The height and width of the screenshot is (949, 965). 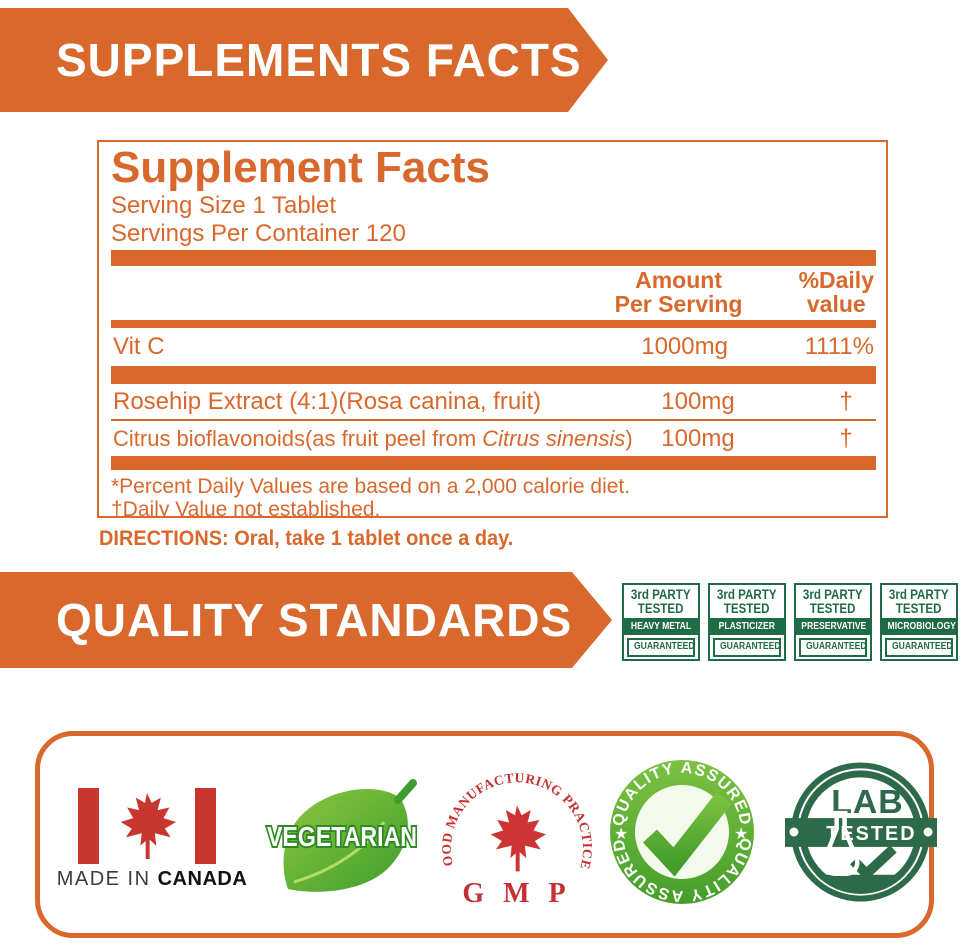 I want to click on flask-icon, so click(x=840, y=843).